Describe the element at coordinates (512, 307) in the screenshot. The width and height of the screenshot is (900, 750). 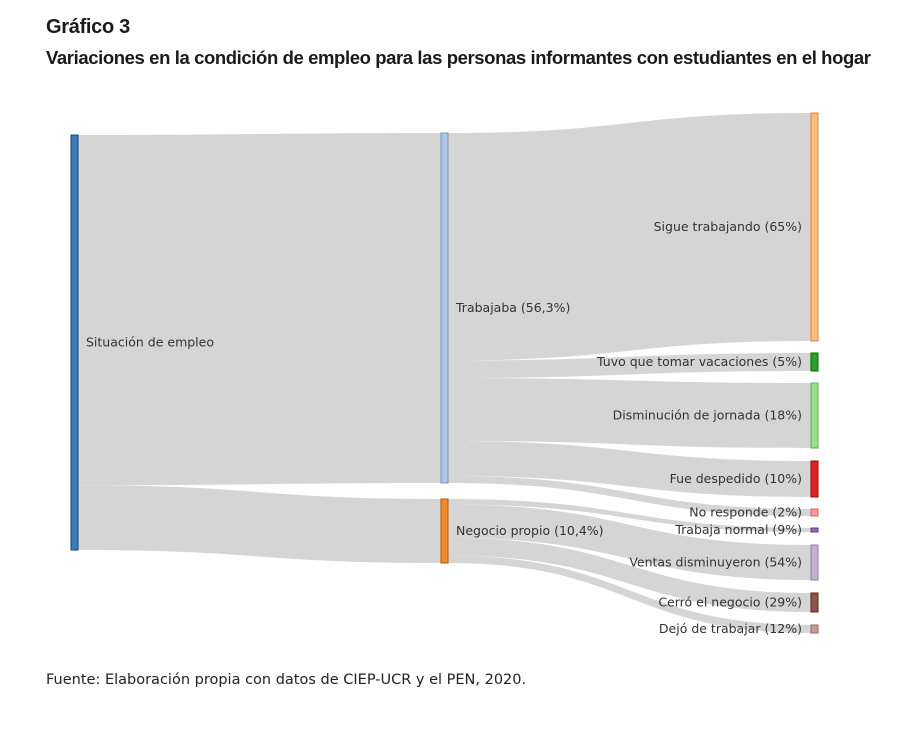
I see `node-label-trab: Trabajaba (56,3%)` at that location.